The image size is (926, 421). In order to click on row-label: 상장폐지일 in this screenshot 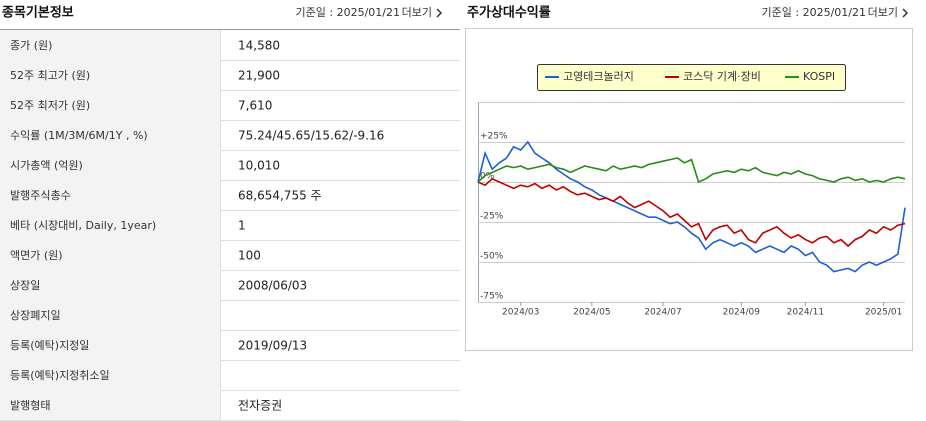, I will do `click(35, 315)`.